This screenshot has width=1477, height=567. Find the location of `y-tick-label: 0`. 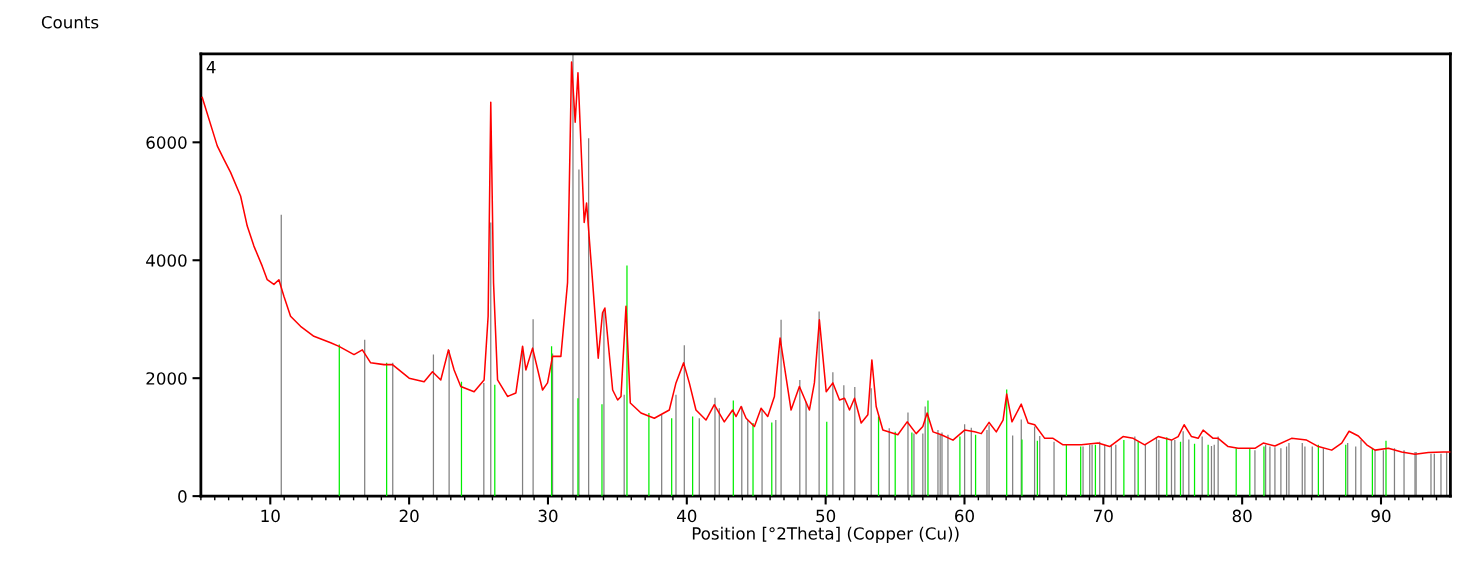

y-tick-label: 0 is located at coordinates (182, 496).